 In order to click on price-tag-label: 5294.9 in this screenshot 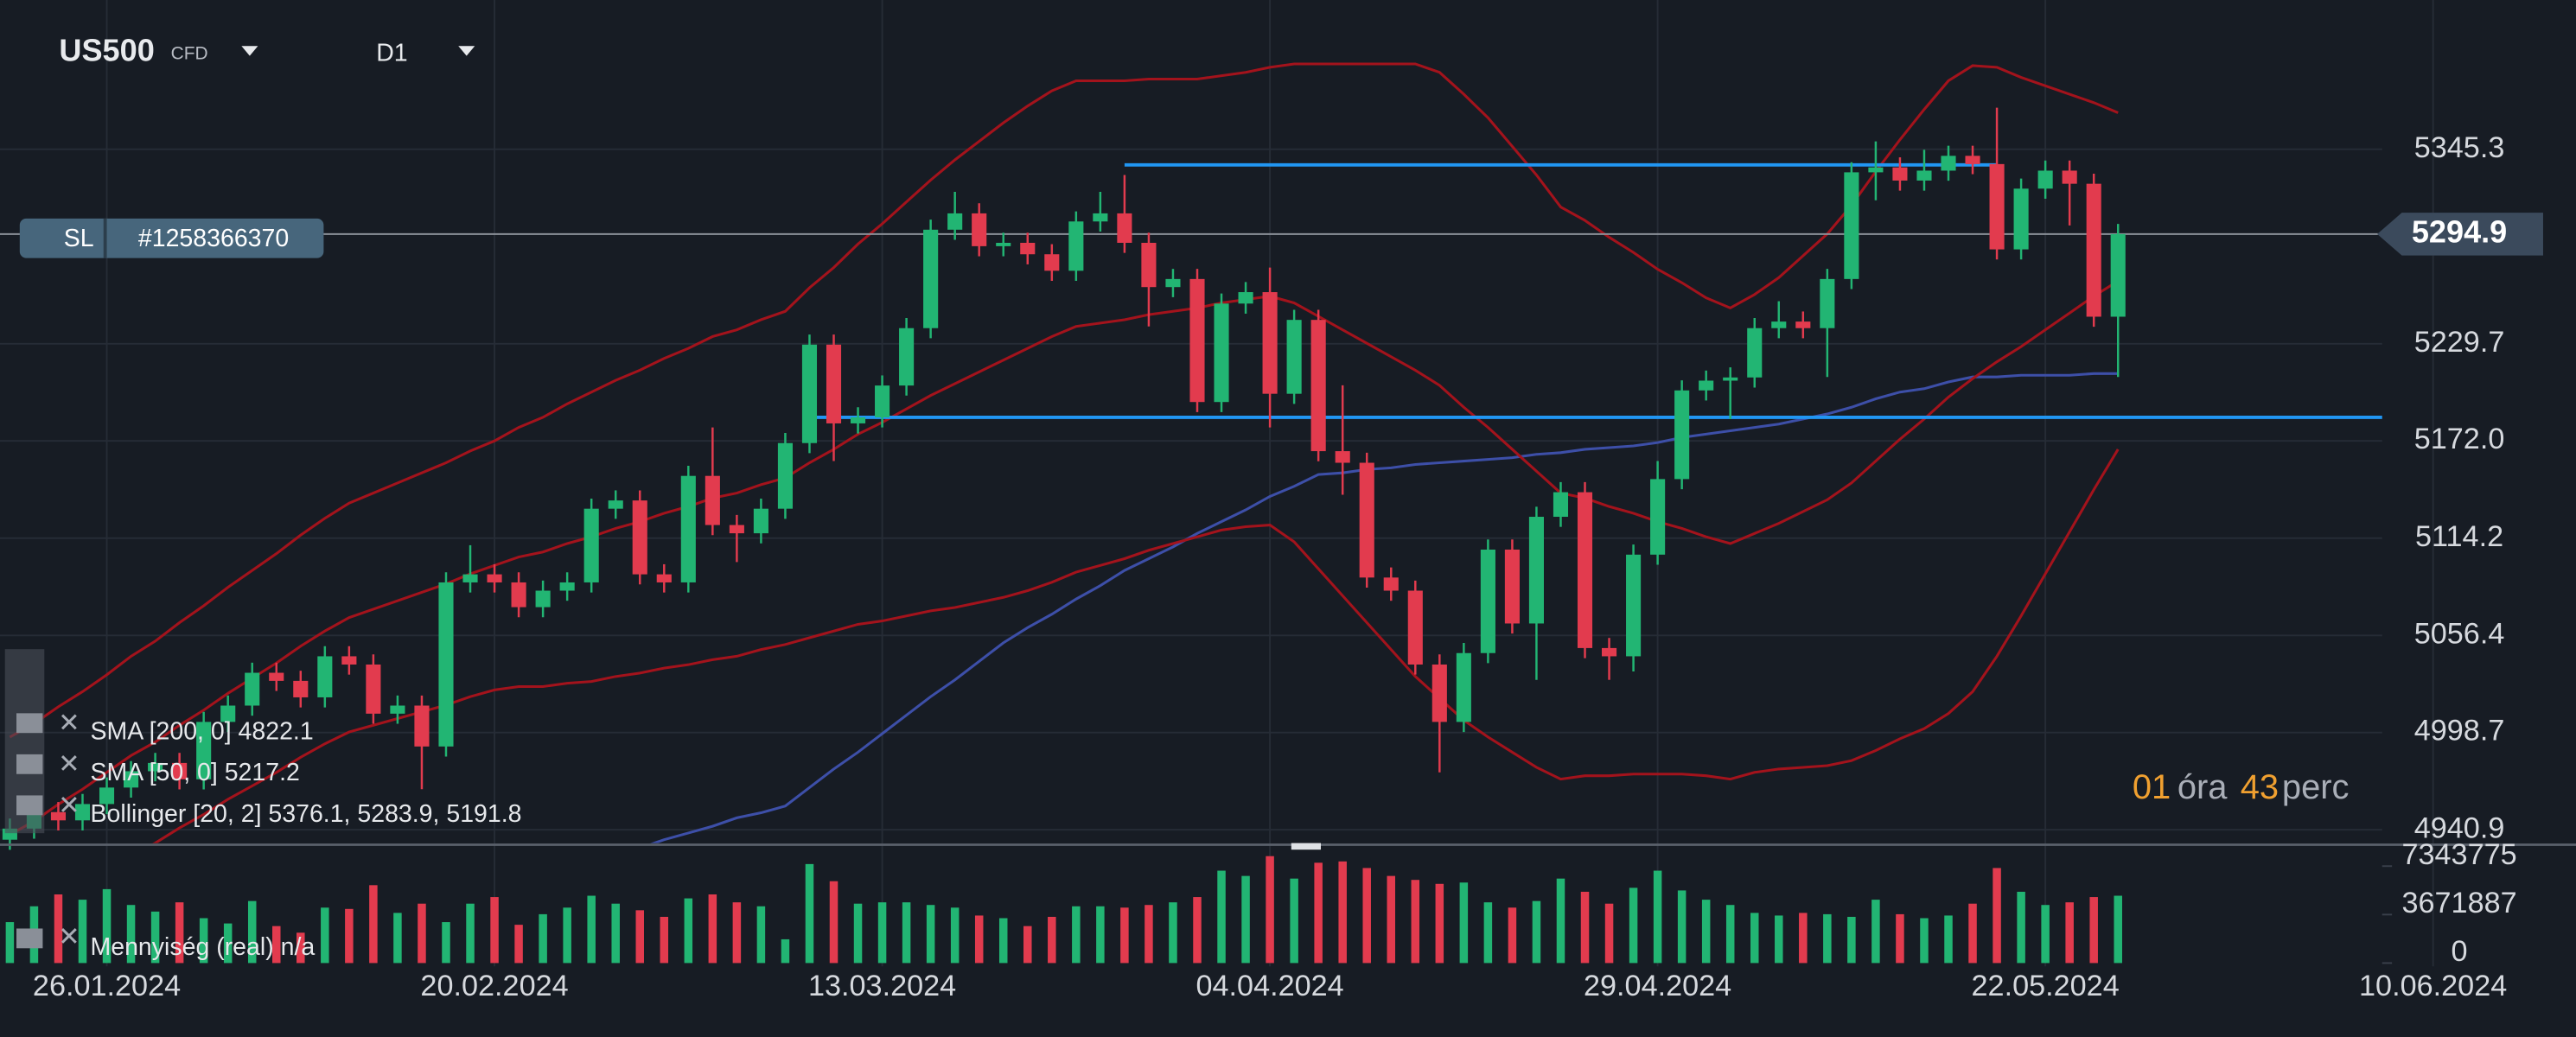, I will do `click(2459, 231)`.